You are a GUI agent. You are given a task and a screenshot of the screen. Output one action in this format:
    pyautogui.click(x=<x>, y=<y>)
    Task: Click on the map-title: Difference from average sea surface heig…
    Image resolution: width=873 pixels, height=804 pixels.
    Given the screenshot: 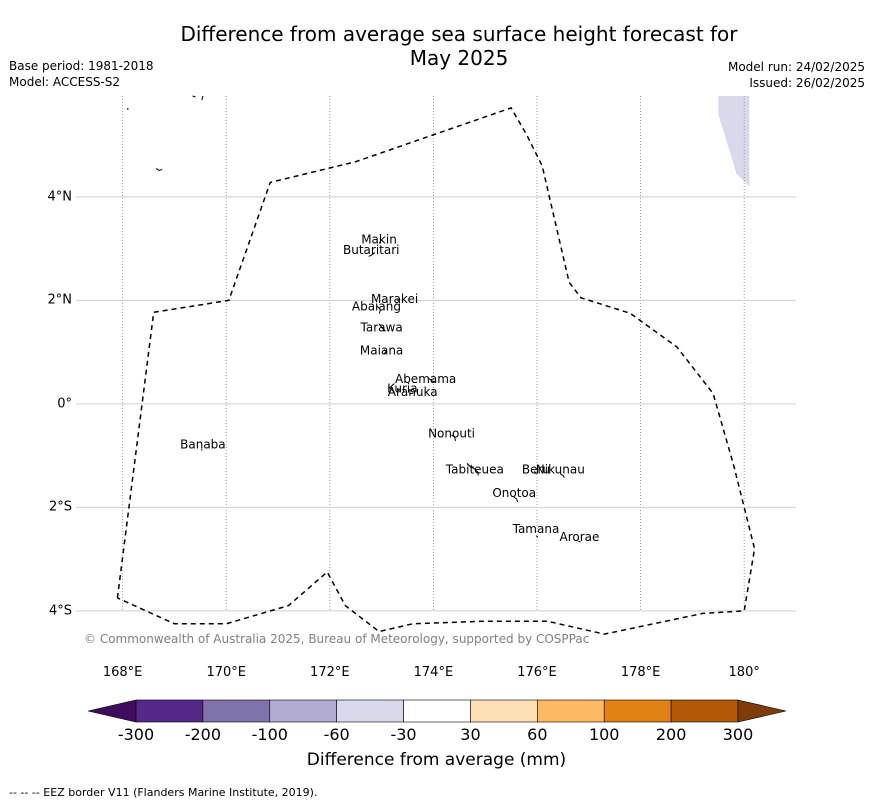 What is the action you would take?
    pyautogui.click(x=459, y=46)
    